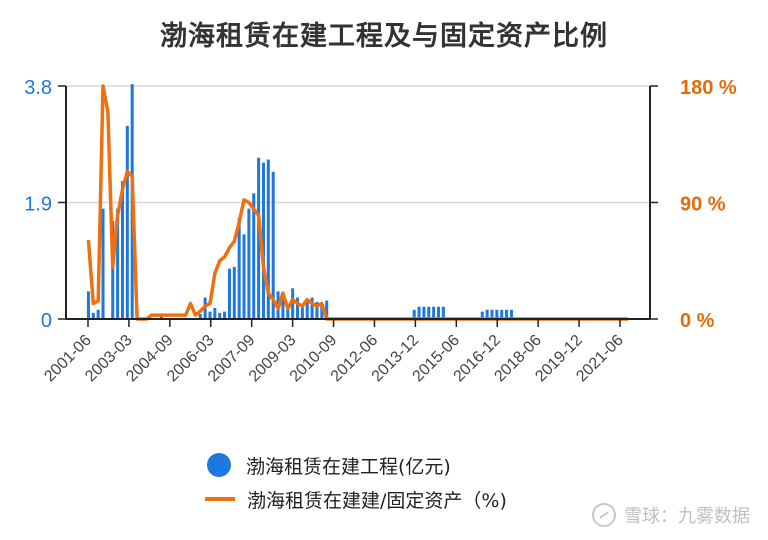 This screenshot has height=540, width=768. Describe the element at coordinates (697, 321) in the screenshot. I see `right-axis-tick-label: 0 %` at that location.